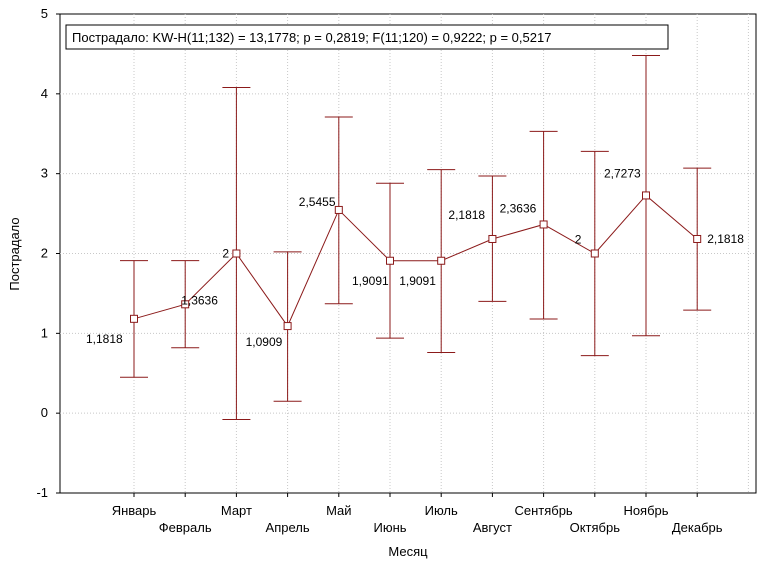 This screenshot has height=566, width=765. What do you see at coordinates (317, 202) in the screenshot?
I see `data-label: 2,5455` at bounding box center [317, 202].